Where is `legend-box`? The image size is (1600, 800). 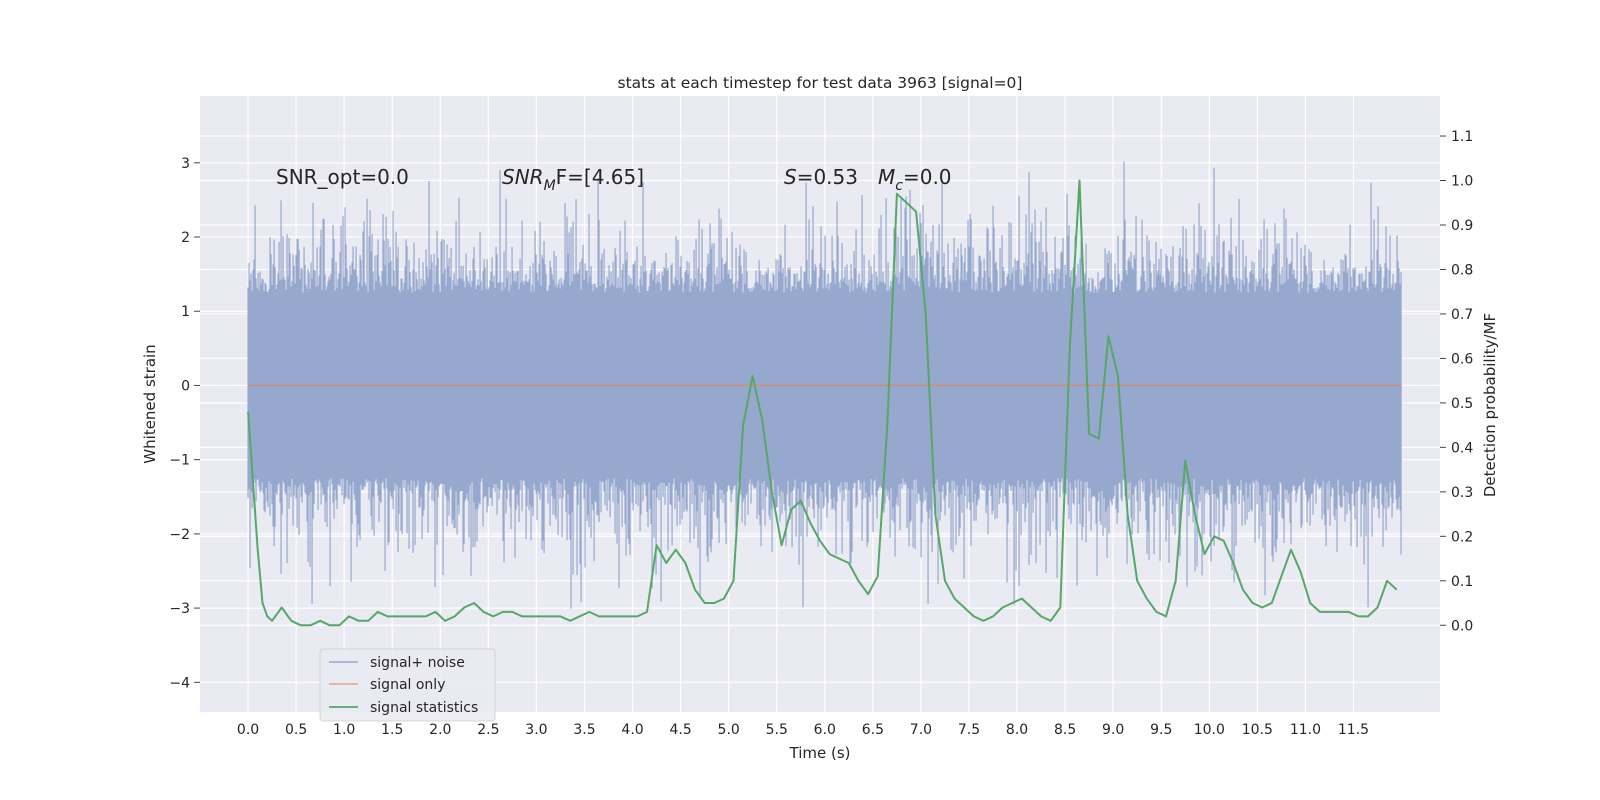
legend-box is located at coordinates (407, 685).